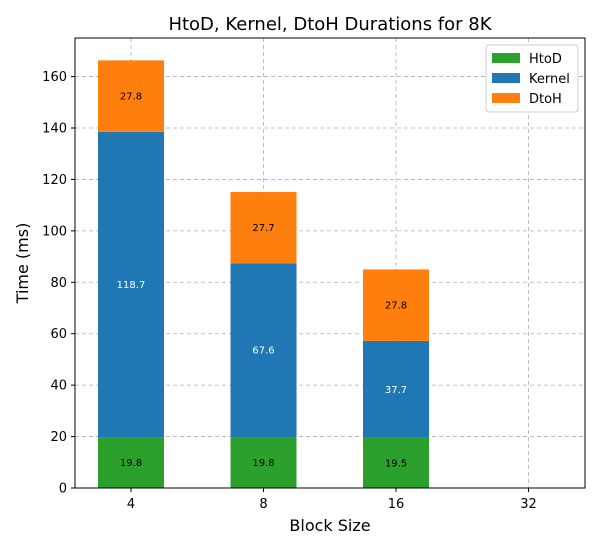  Describe the element at coordinates (545, 99) in the screenshot. I see `legend-label: DtoH` at that location.